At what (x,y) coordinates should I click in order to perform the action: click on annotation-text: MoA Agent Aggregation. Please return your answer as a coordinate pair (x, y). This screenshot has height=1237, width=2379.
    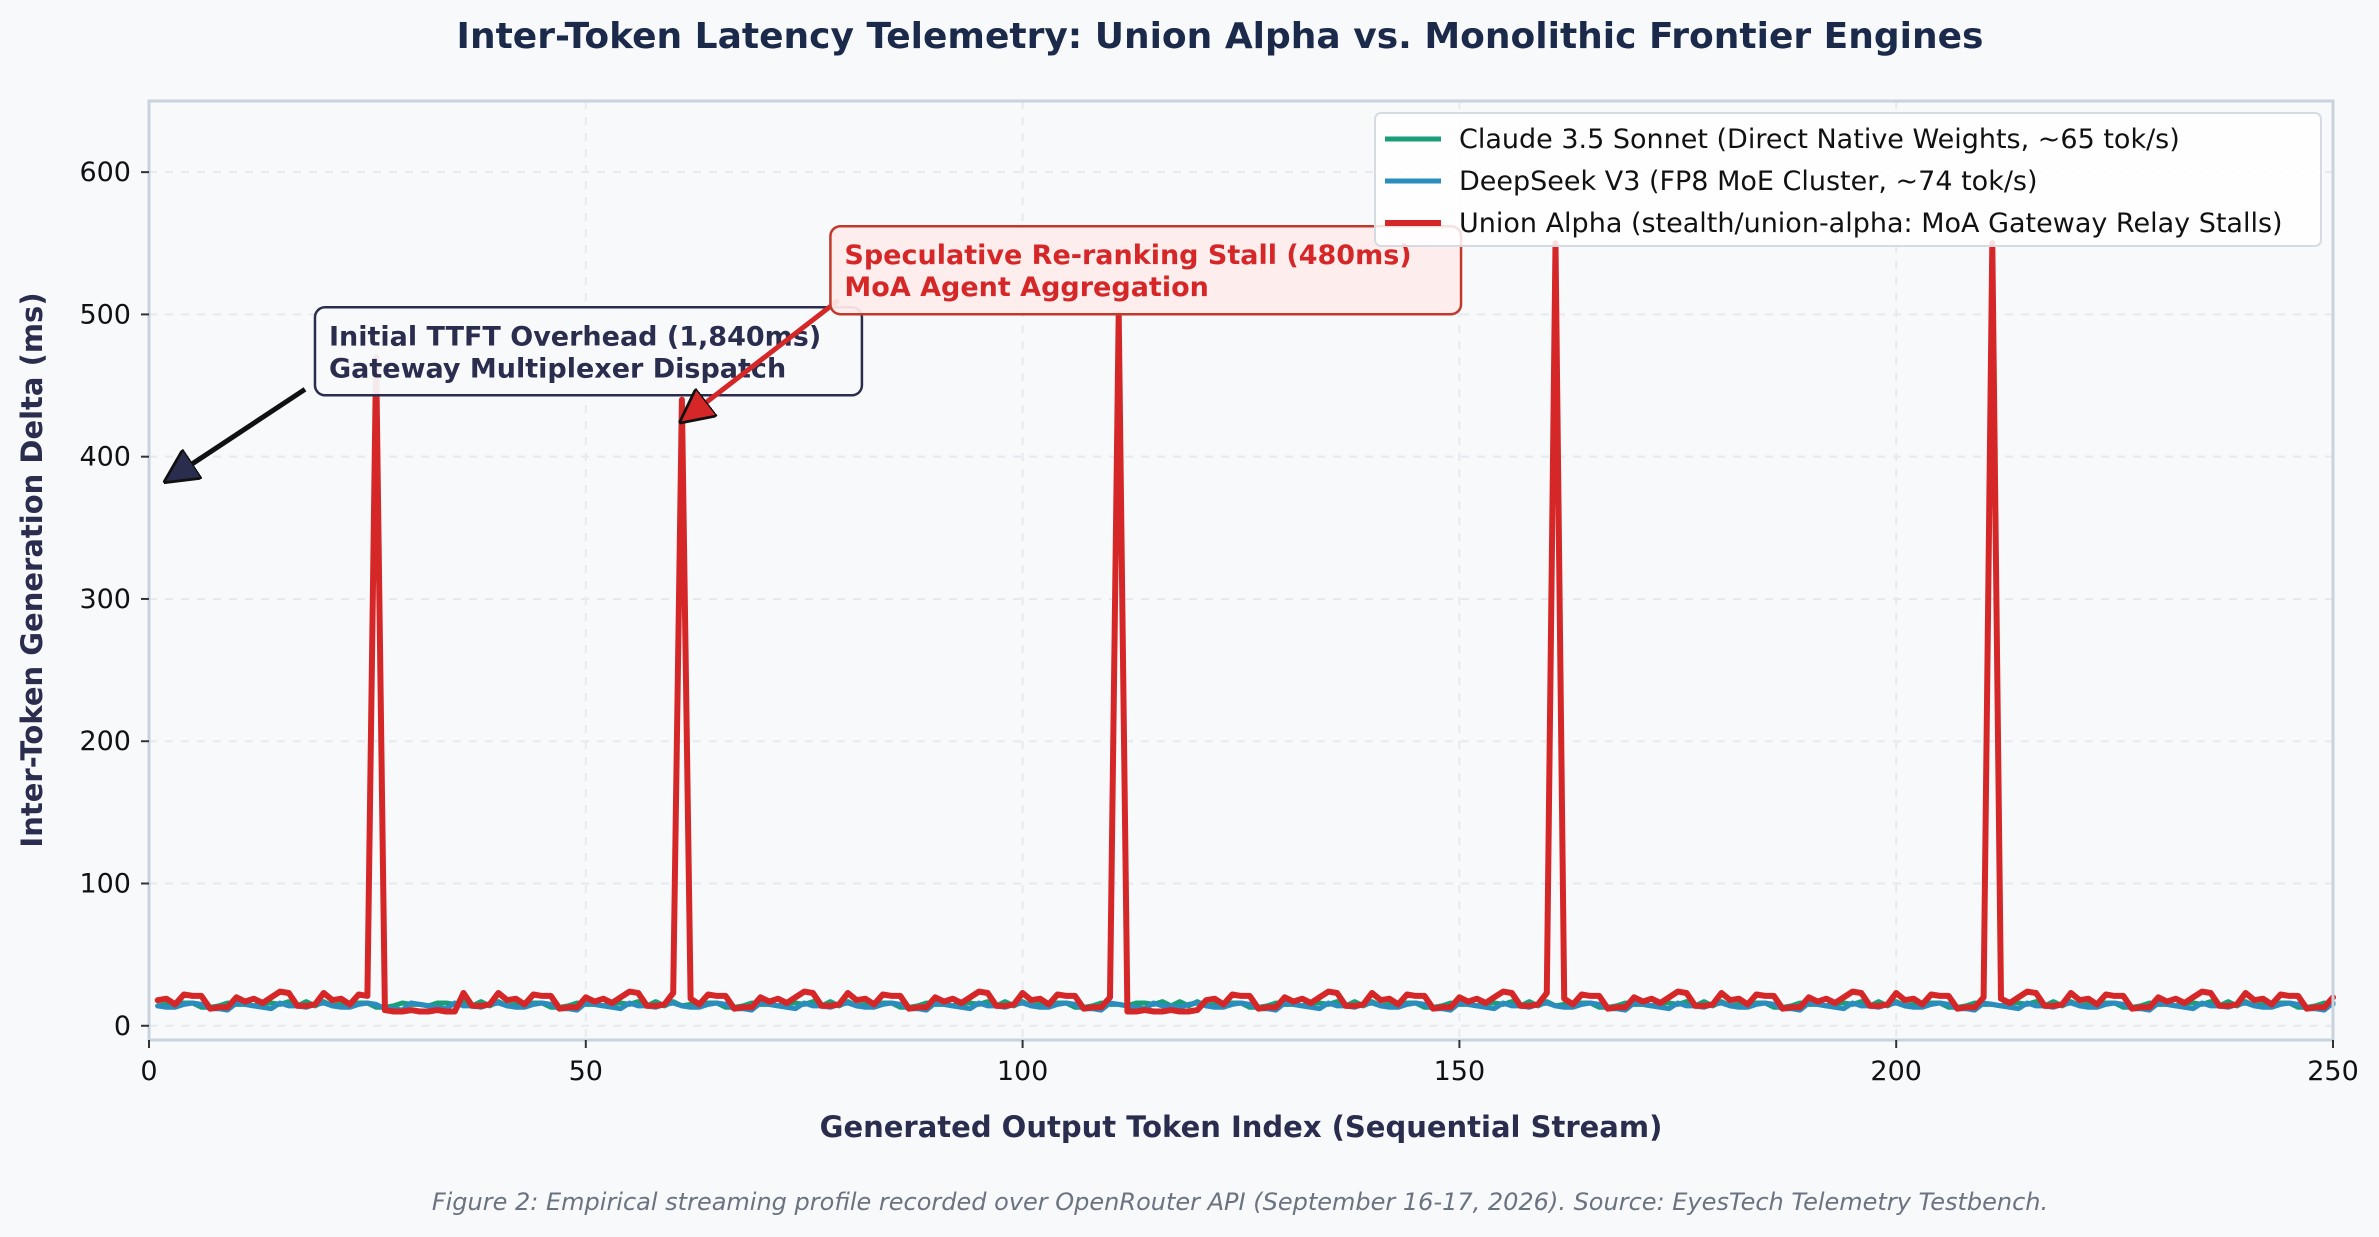
    Looking at the image, I should click on (1026, 287).